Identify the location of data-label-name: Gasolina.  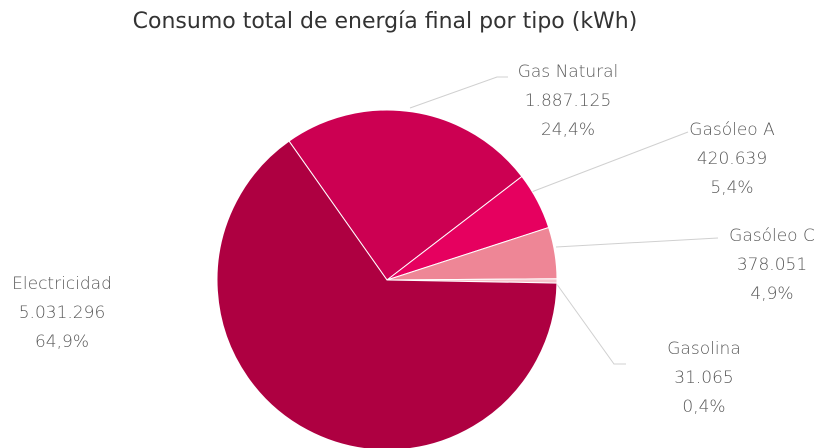
(704, 349).